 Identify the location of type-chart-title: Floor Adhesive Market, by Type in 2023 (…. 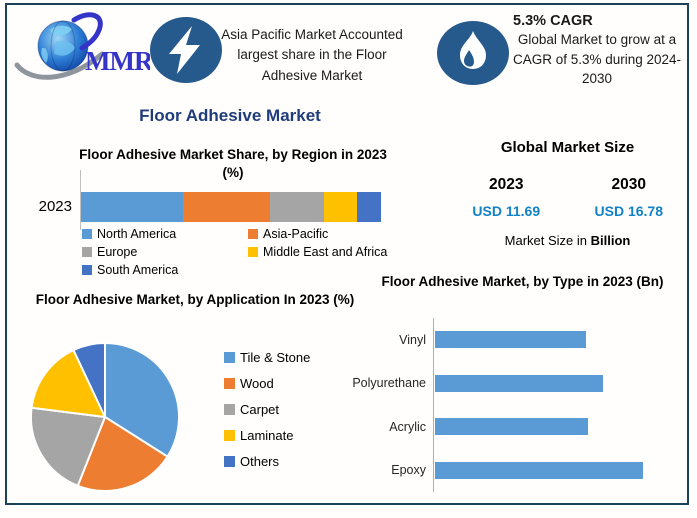
(522, 281).